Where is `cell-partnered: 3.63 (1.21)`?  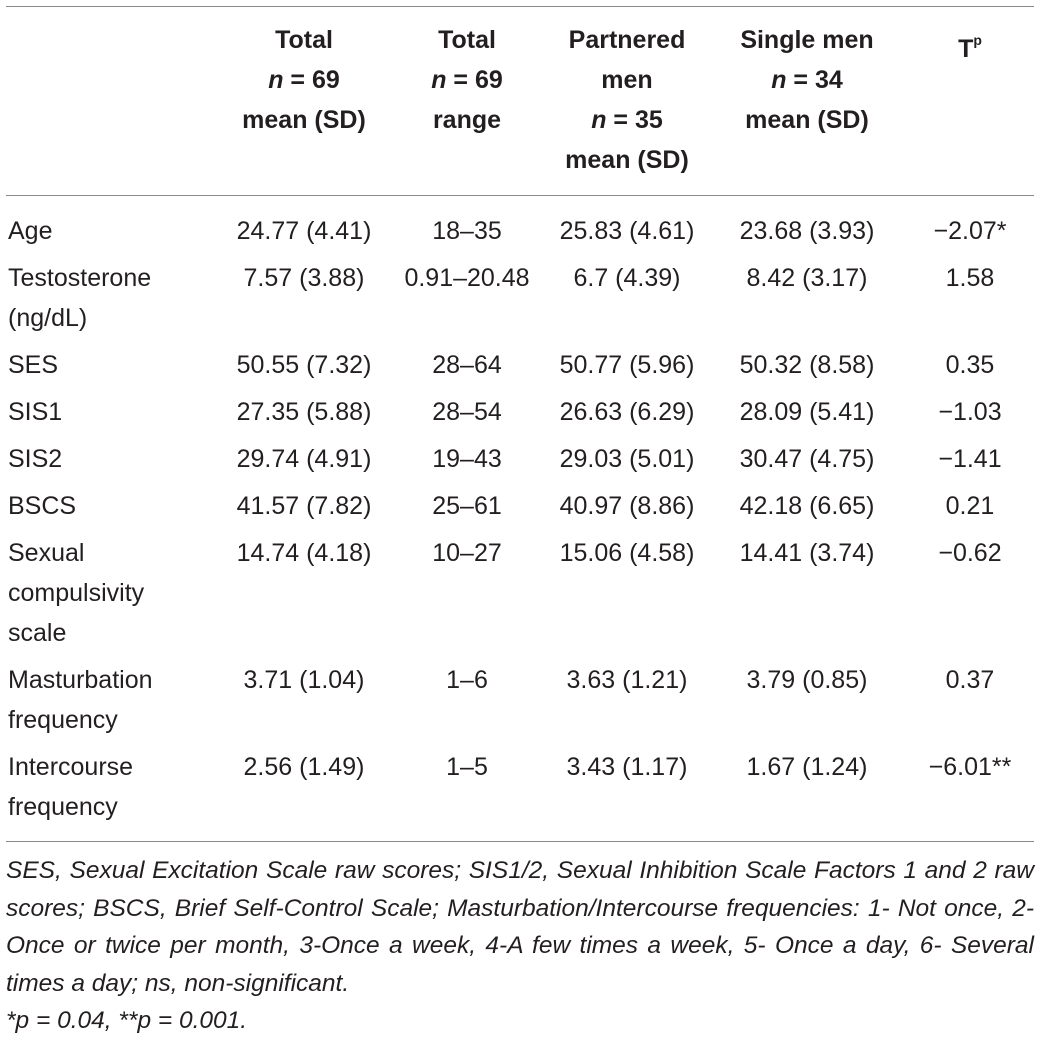 cell-partnered: 3.63 (1.21) is located at coordinates (627, 680).